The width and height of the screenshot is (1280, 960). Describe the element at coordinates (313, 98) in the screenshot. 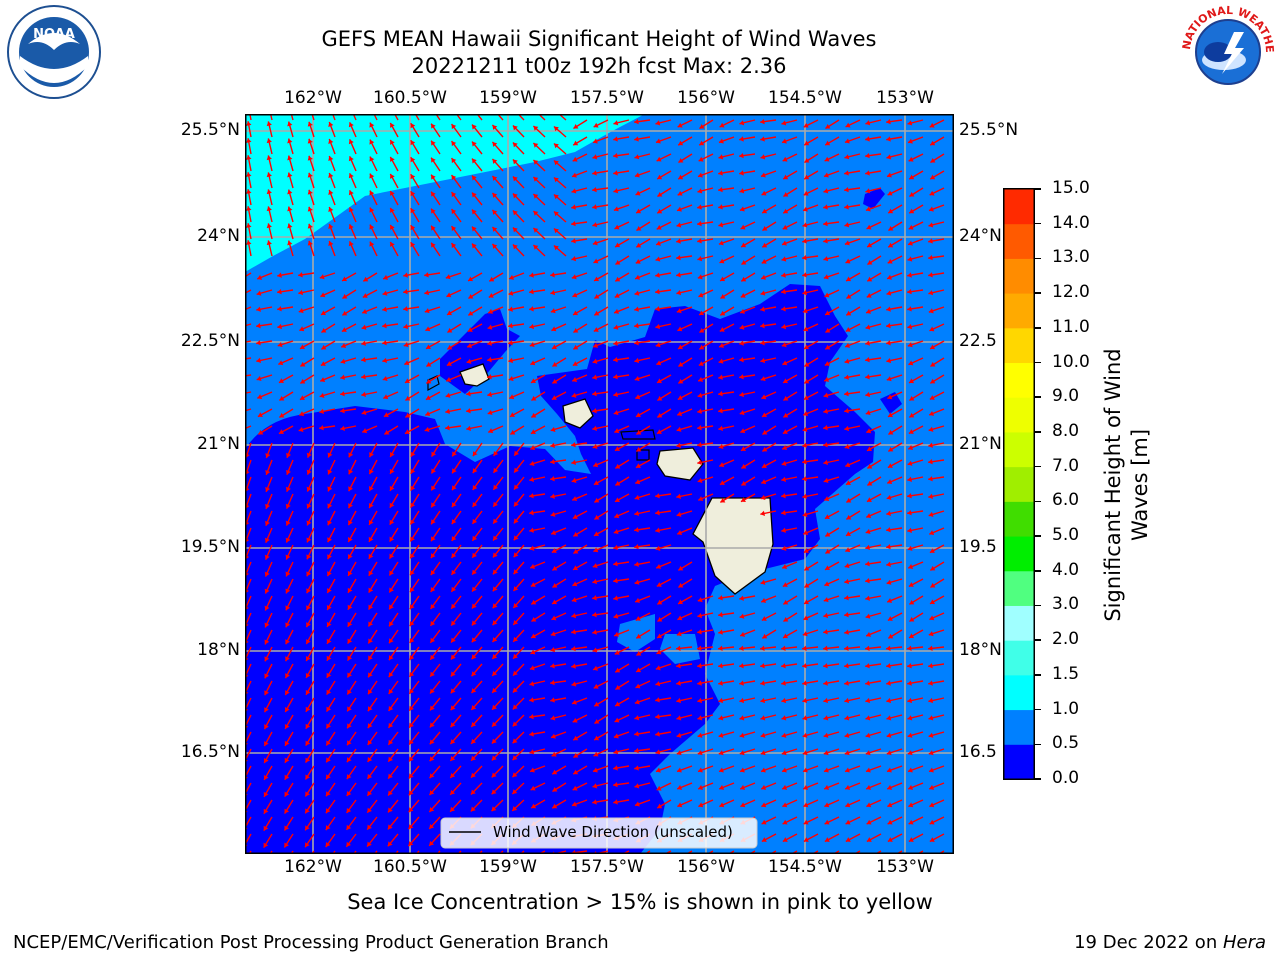

I see `lon-tick-top: 162°W` at that location.